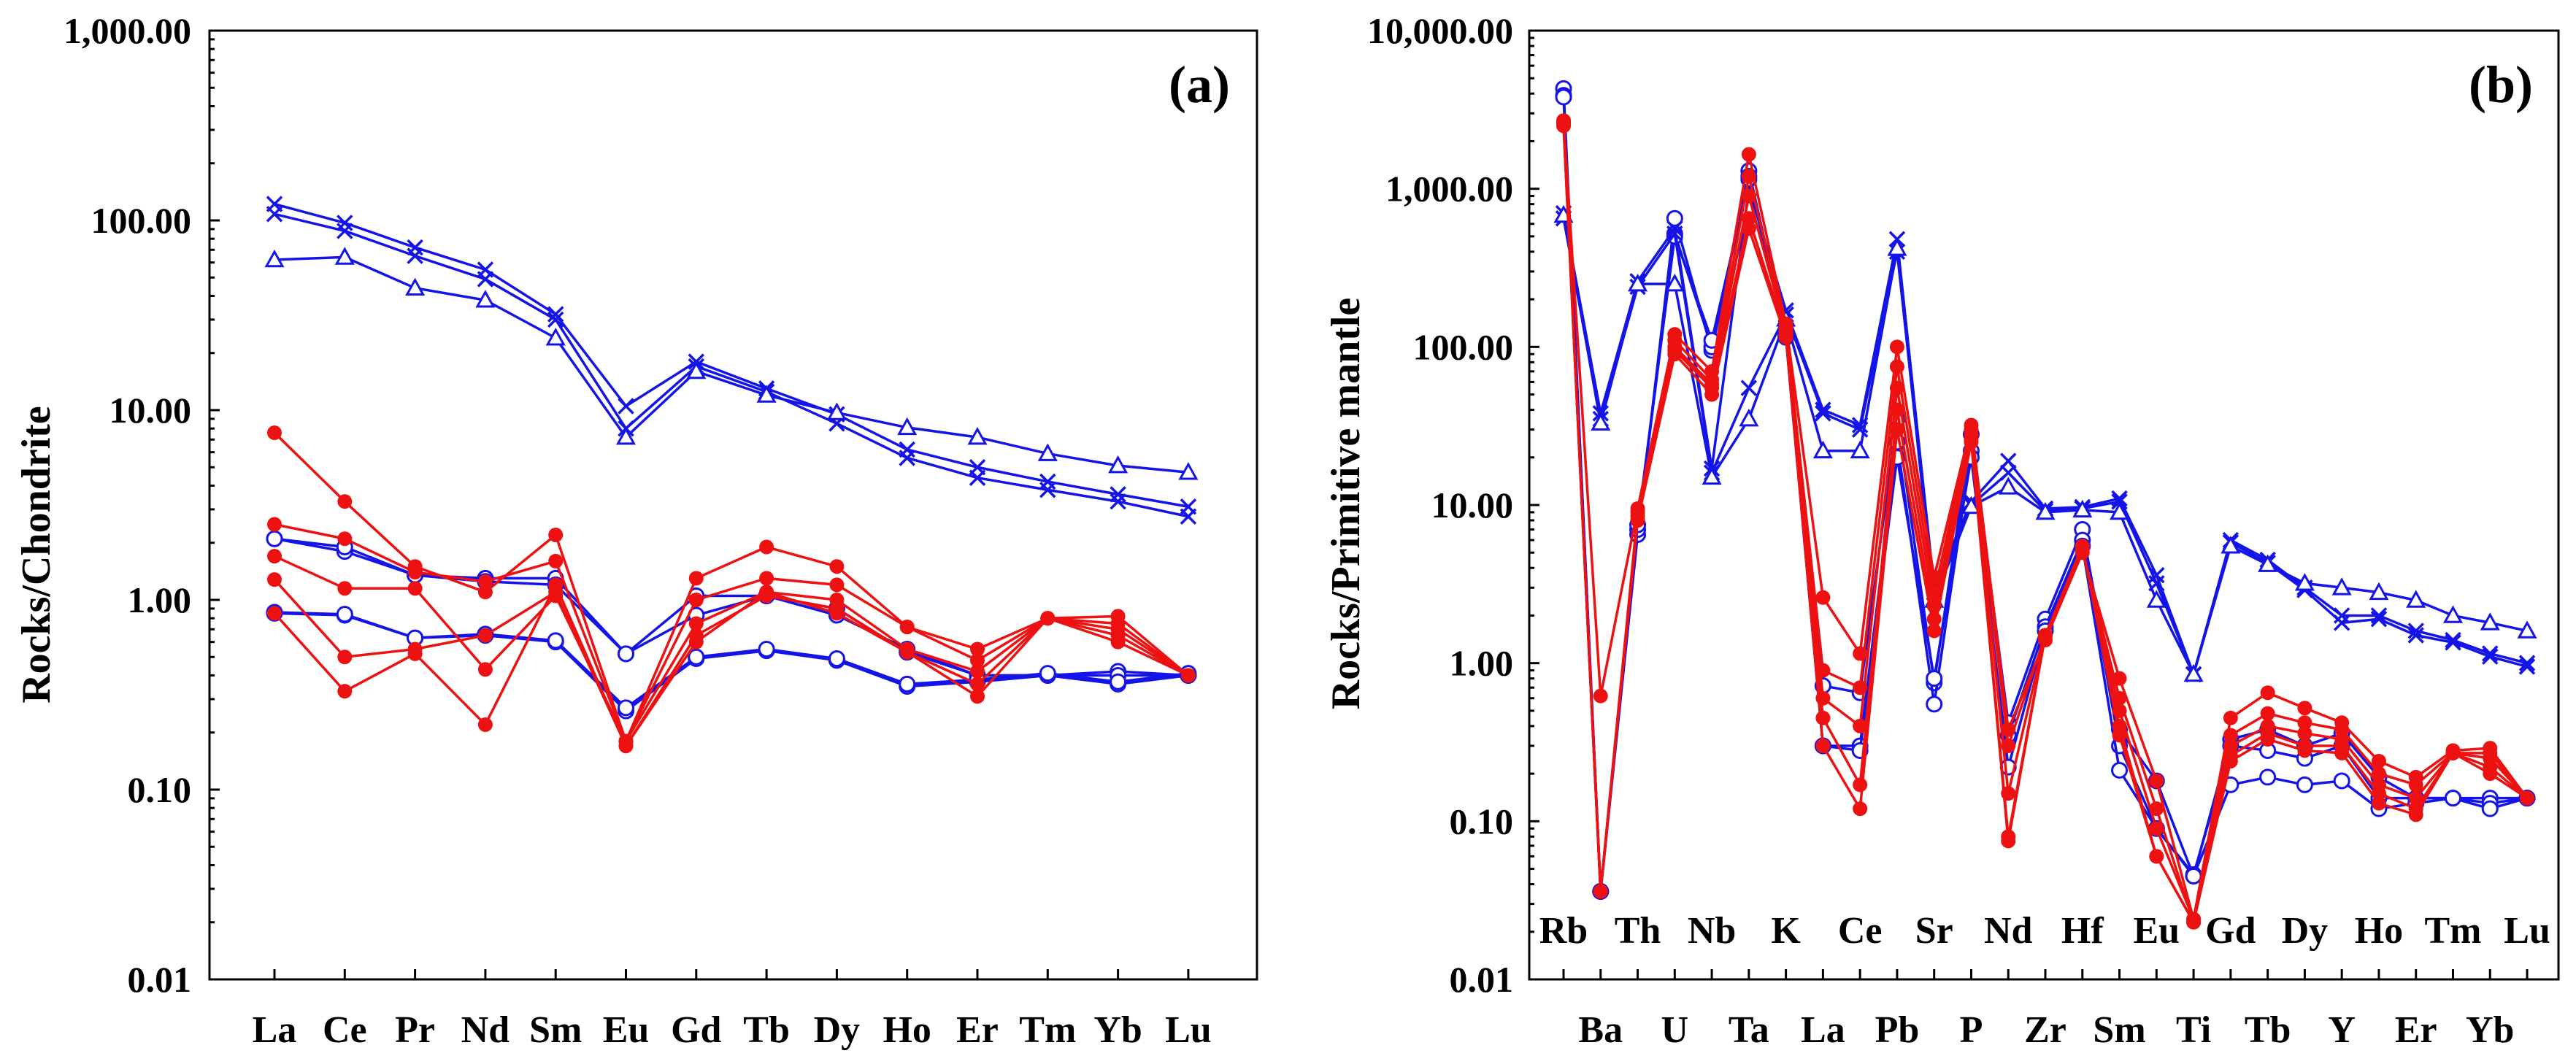  I want to click on x-tick-label: Th, so click(1638, 931).